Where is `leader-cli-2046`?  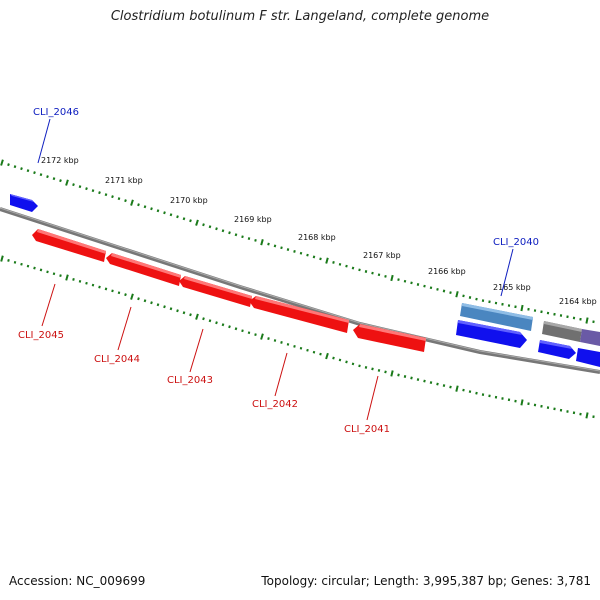 leader-cli-2046 is located at coordinates (44, 141).